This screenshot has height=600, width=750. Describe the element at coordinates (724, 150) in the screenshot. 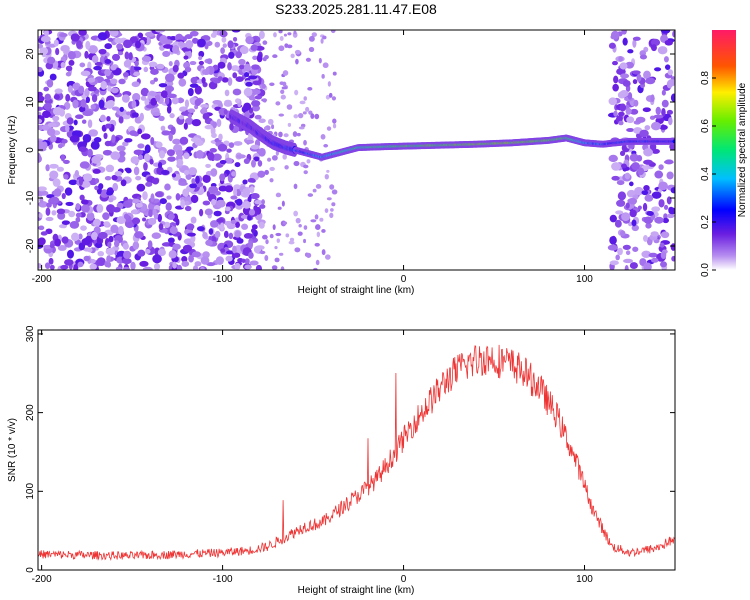

I see `colorbar-gradient` at that location.